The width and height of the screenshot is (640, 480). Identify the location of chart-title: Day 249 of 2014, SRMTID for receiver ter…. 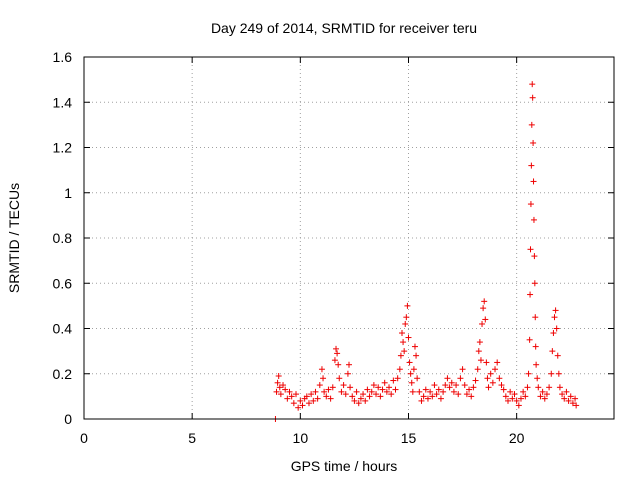
(344, 28).